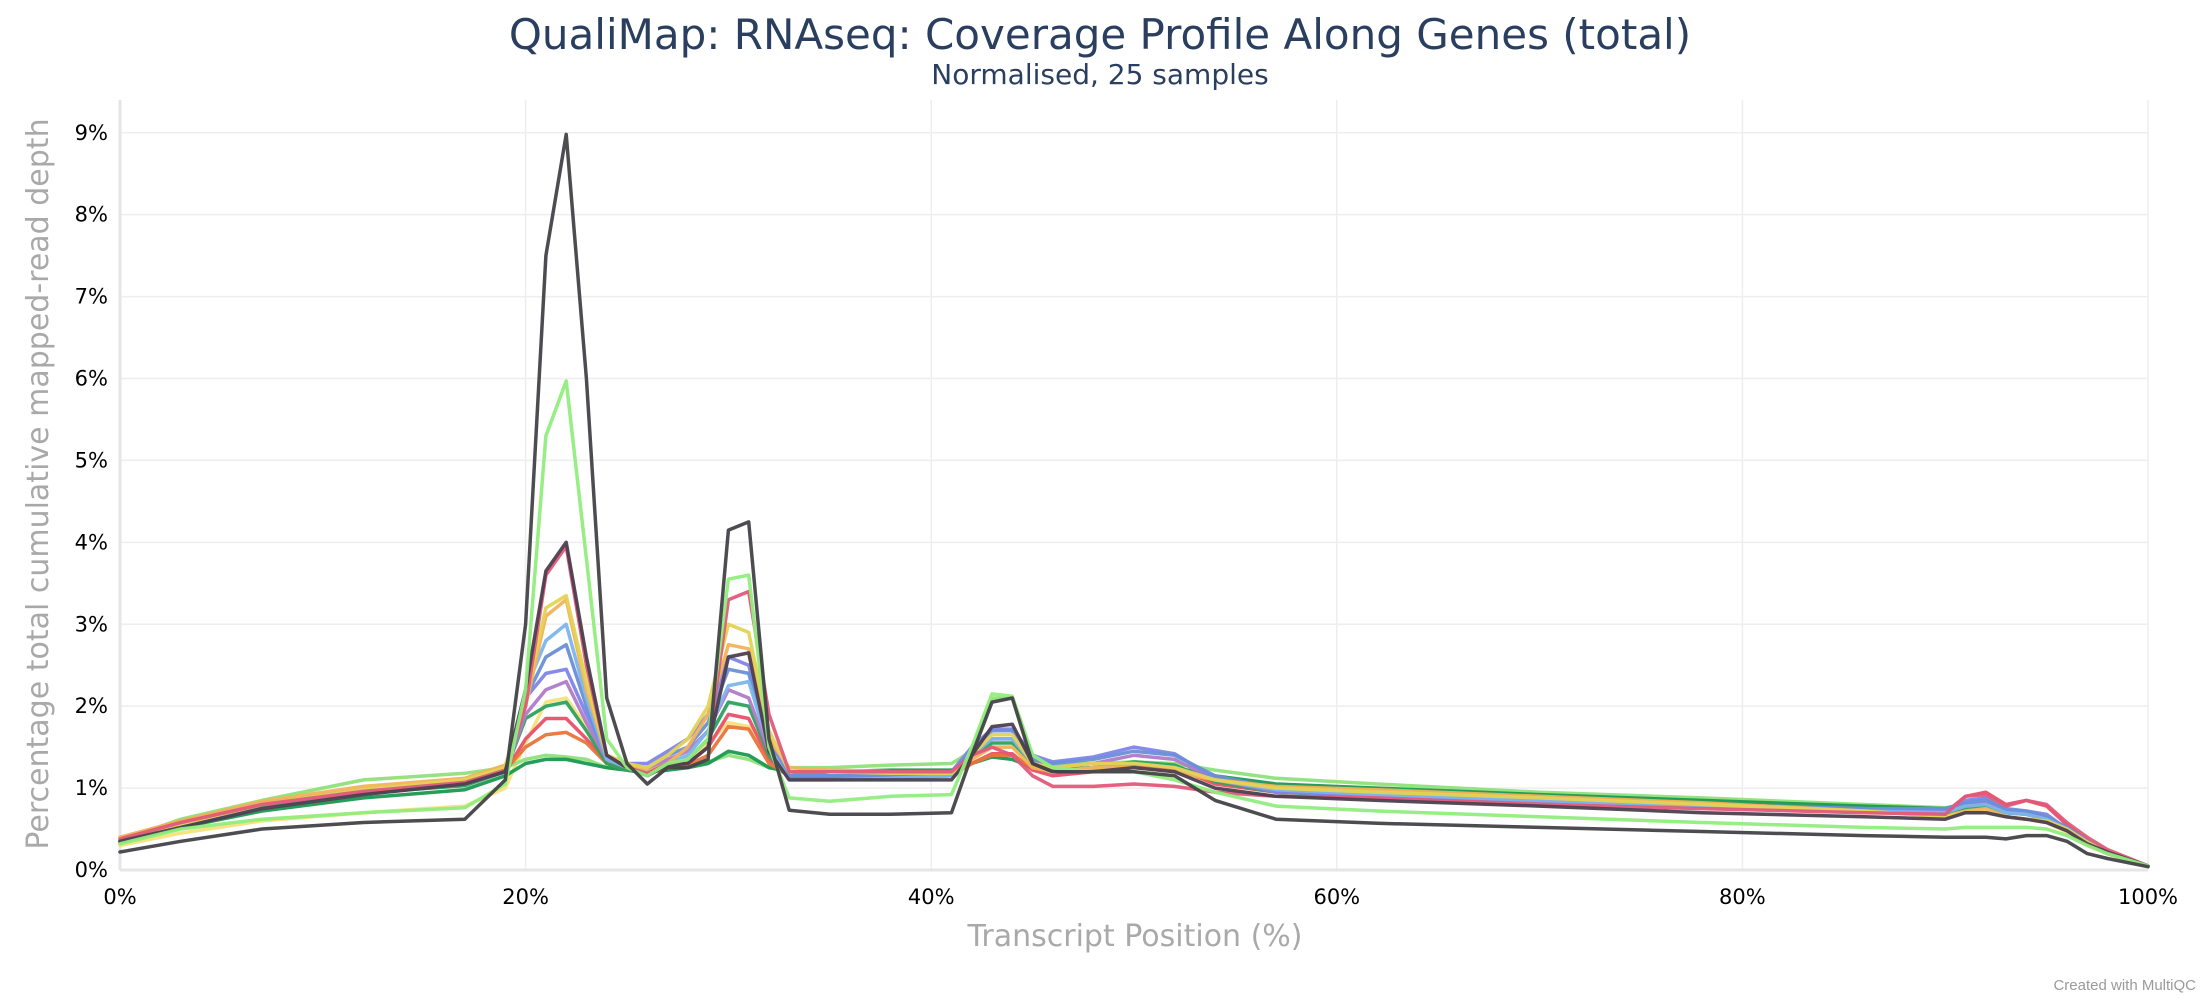 This screenshot has width=2200, height=1000. What do you see at coordinates (1134, 936) in the screenshot?
I see `x-axis-title: Transcript Position (%)` at bounding box center [1134, 936].